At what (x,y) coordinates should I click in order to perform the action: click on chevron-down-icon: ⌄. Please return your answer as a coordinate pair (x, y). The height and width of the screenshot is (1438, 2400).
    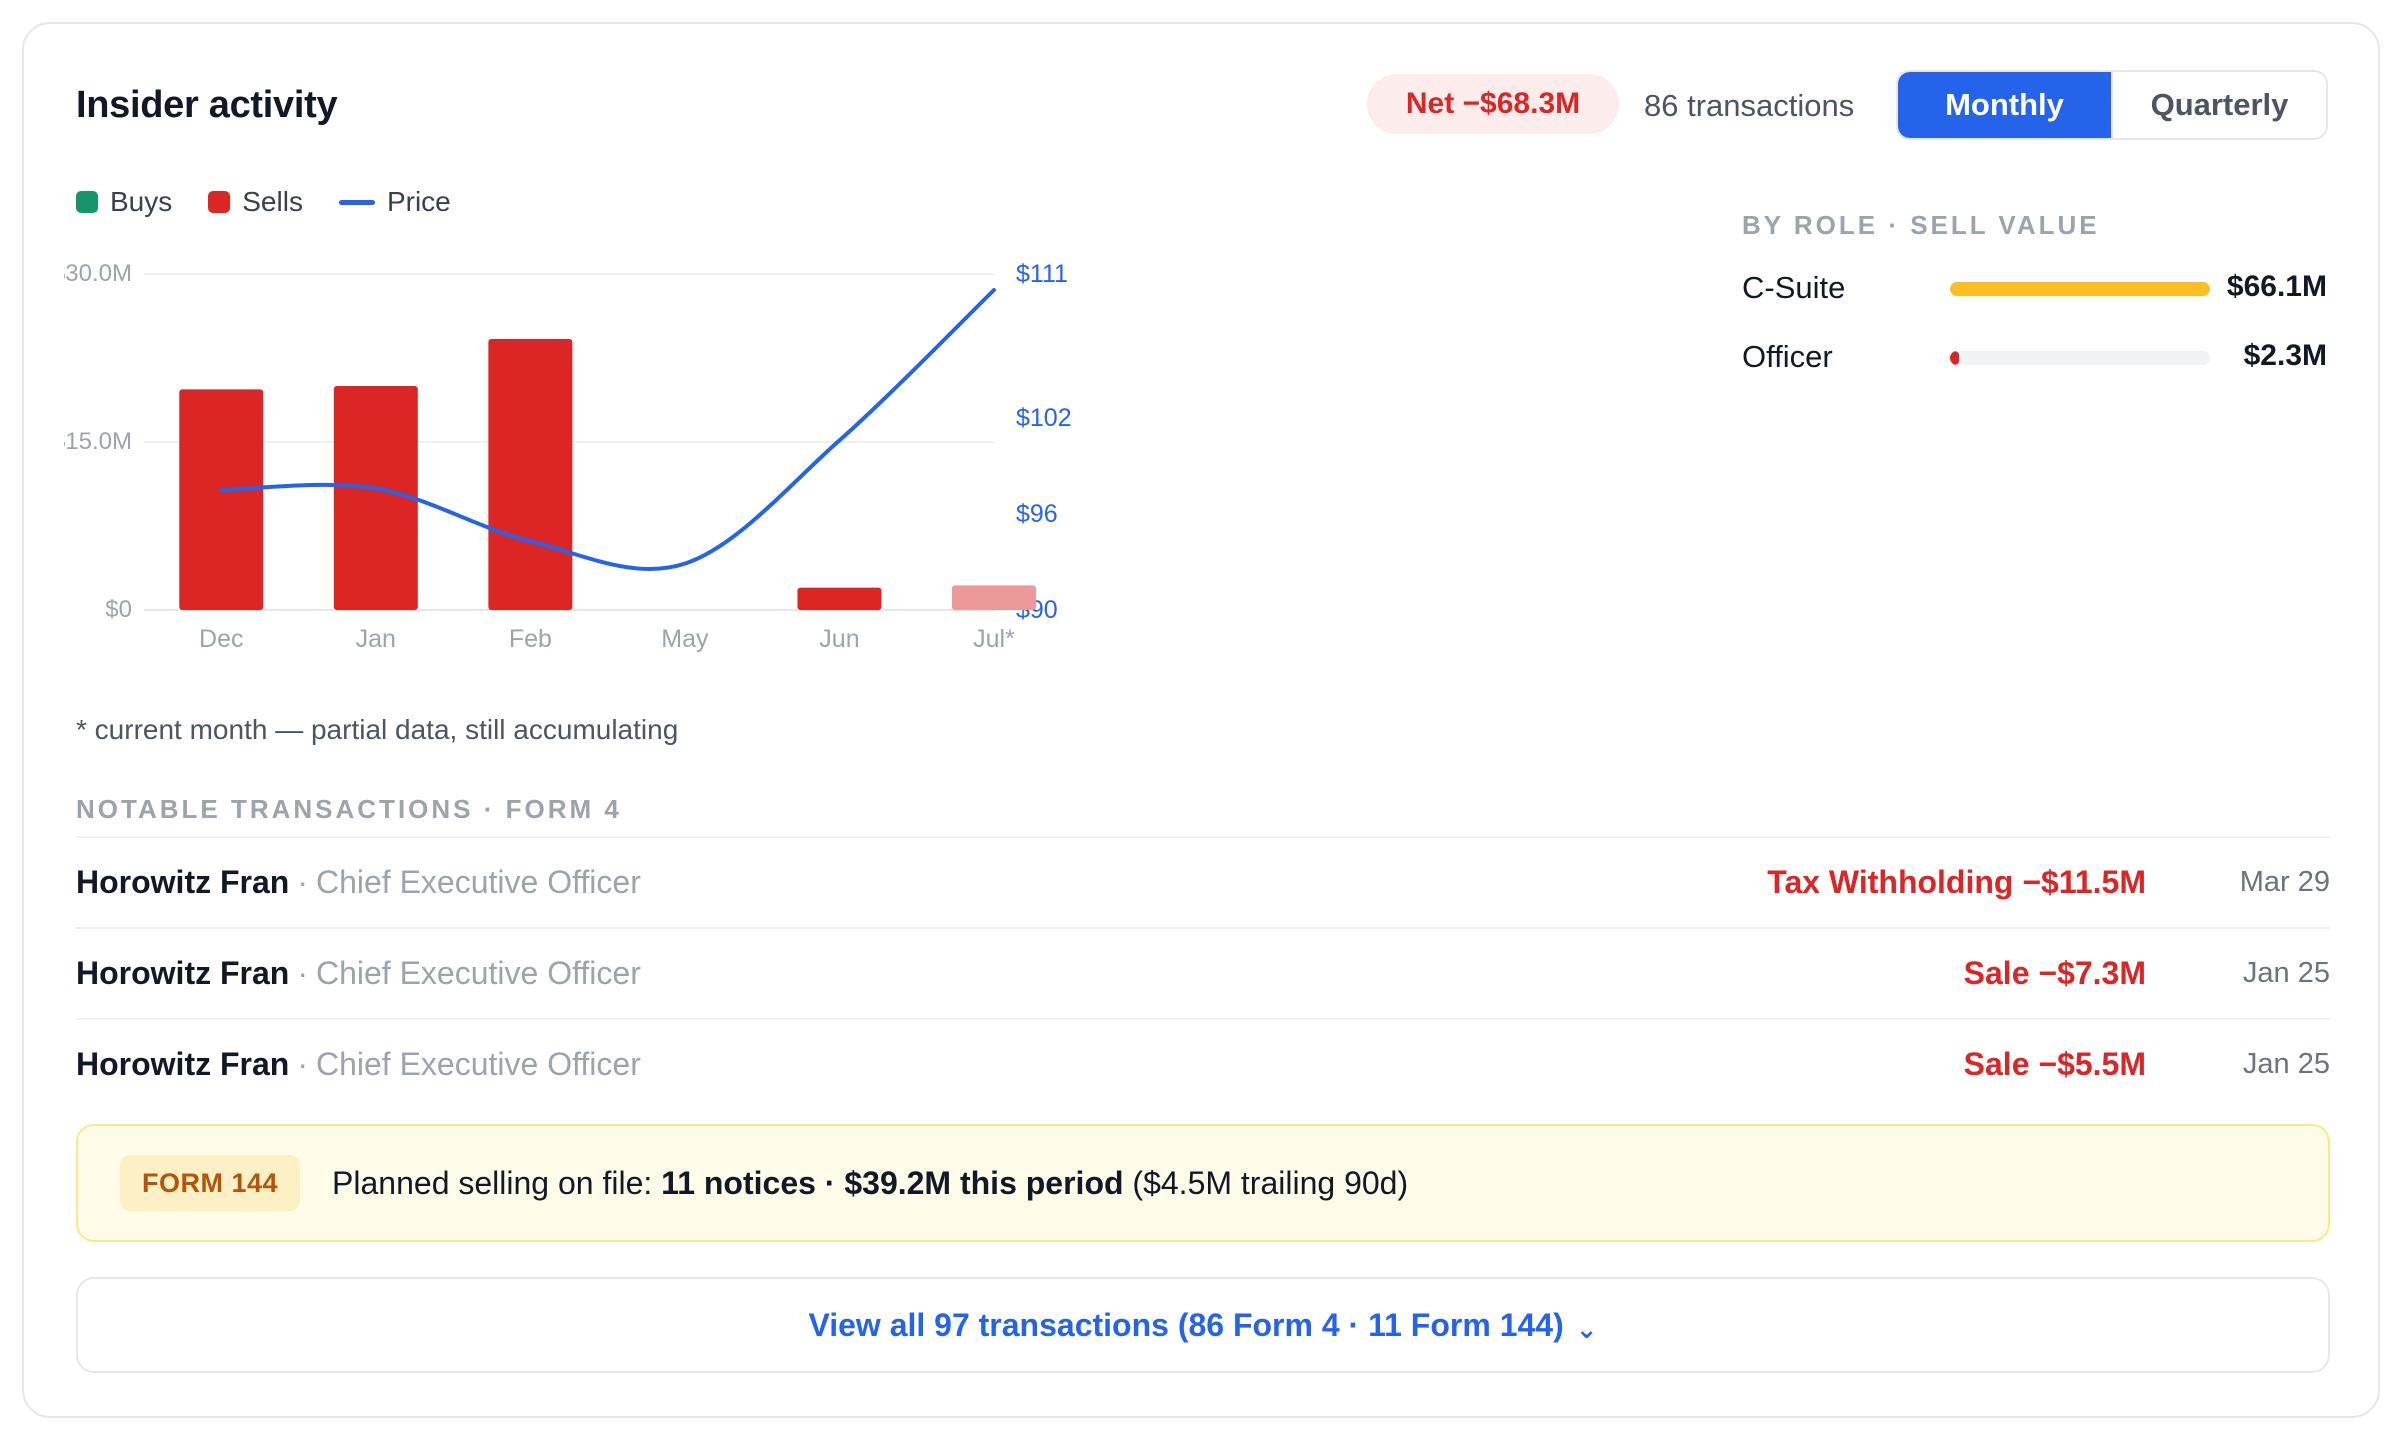
    Looking at the image, I should click on (1586, 1328).